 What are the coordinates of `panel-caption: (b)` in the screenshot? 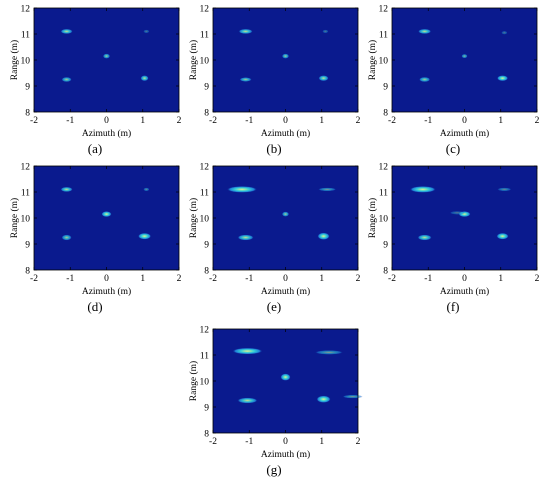 It's located at (274, 148).